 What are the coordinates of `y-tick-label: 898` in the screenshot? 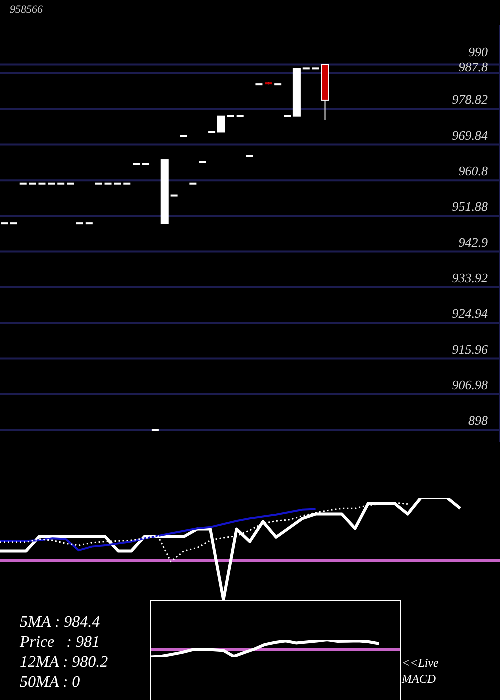 It's located at (478, 420).